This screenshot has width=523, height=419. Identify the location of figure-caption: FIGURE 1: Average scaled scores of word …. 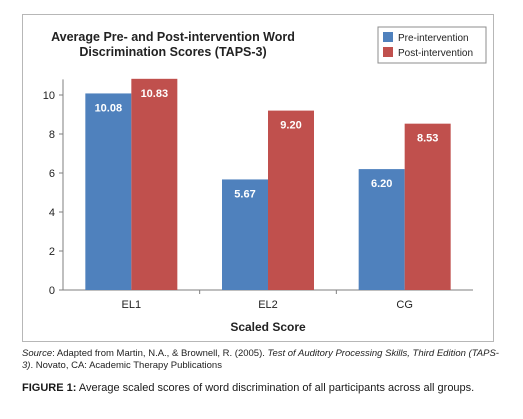
(262, 388).